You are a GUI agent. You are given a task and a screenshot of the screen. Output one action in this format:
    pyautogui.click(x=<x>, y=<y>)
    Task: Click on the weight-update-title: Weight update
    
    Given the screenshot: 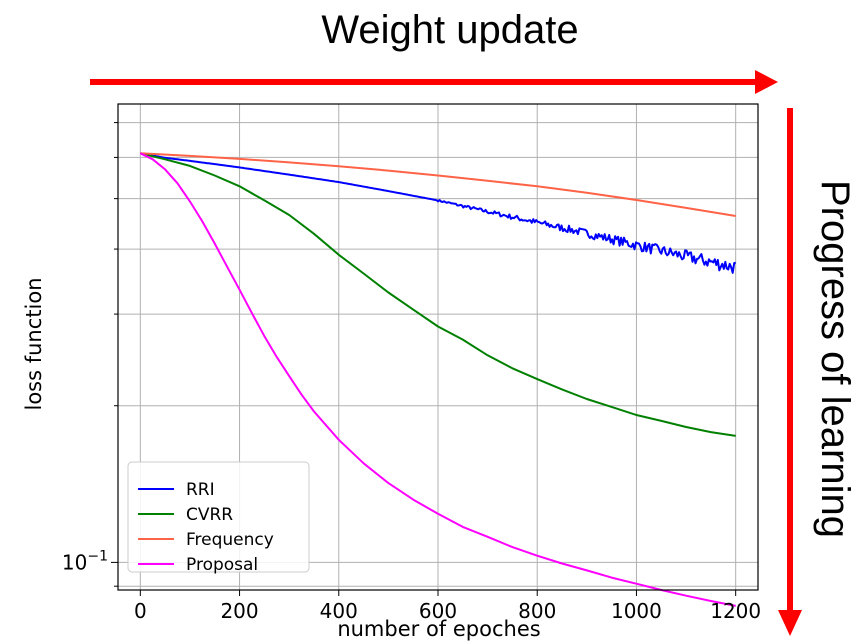 What is the action you would take?
    pyautogui.click(x=450, y=30)
    